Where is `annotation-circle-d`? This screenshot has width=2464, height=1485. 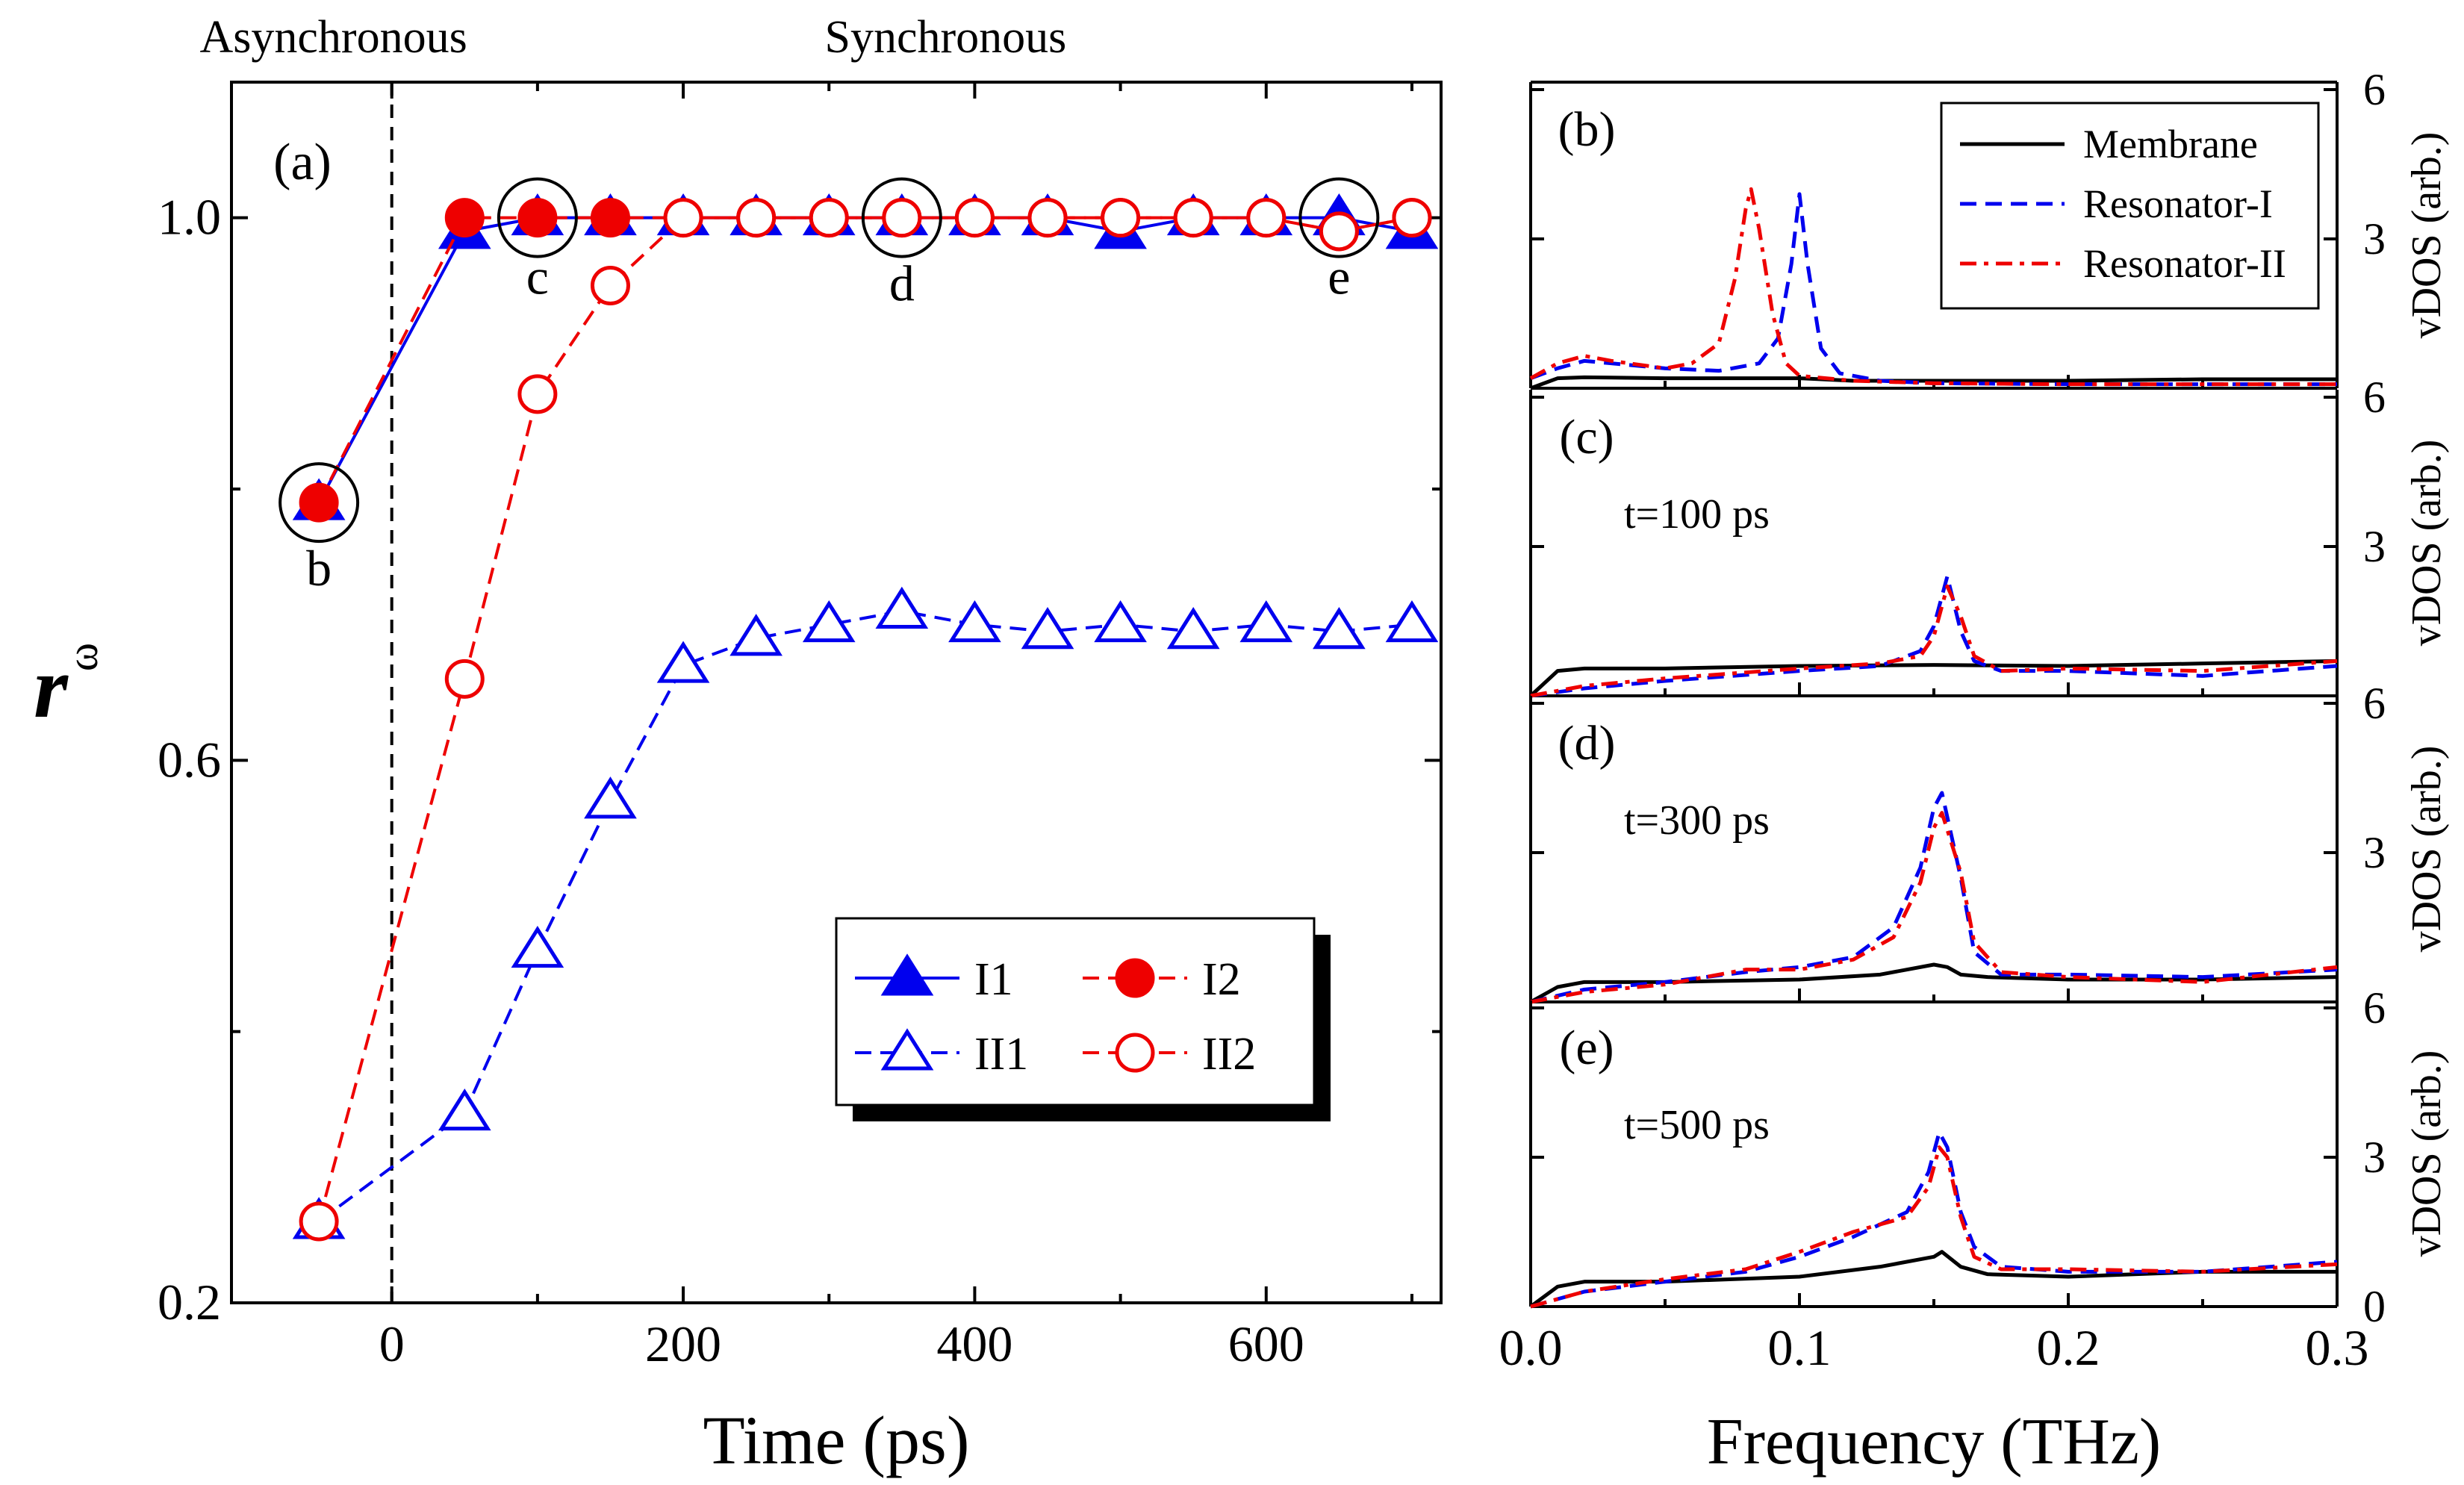
annotation-circle-d is located at coordinates (901, 217).